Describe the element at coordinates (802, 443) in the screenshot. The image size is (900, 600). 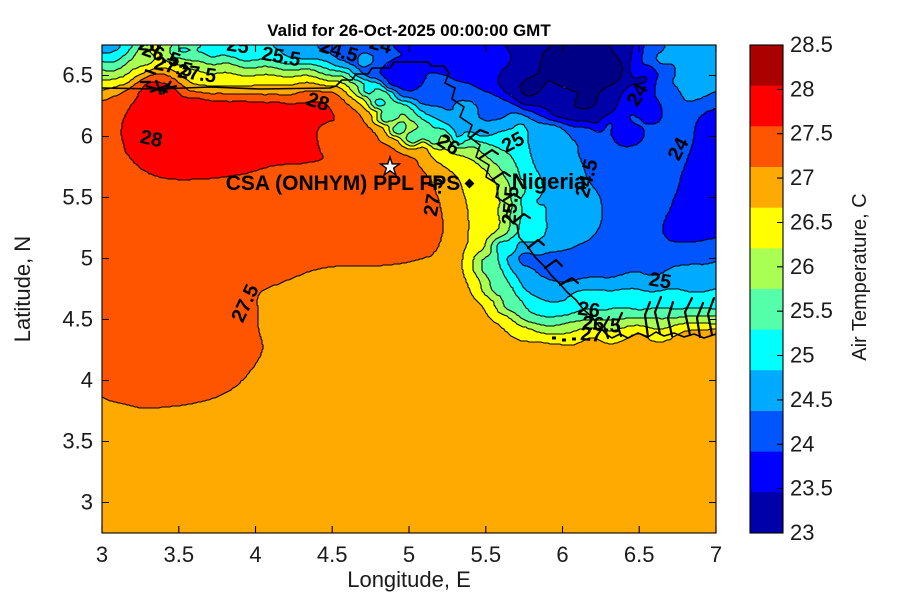
I see `svg-text: 24` at that location.